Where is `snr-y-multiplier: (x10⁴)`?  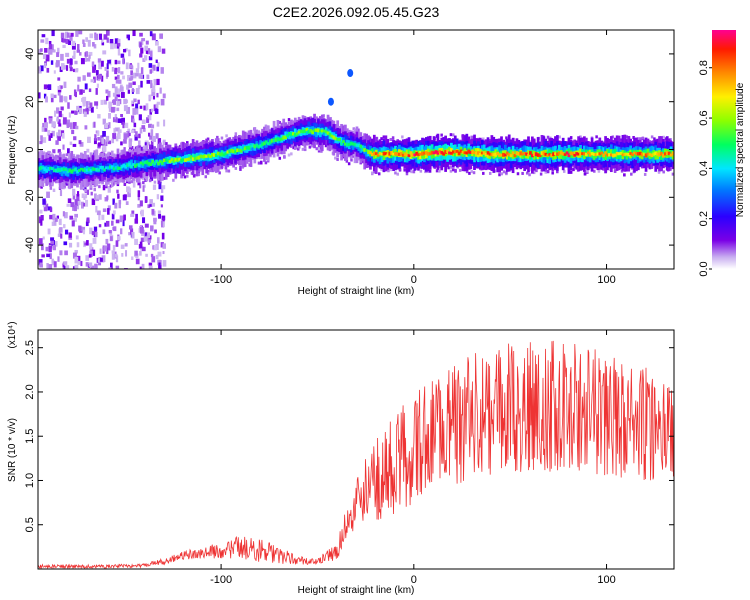
snr-y-multiplier: (x10⁴) is located at coordinates (12, 334).